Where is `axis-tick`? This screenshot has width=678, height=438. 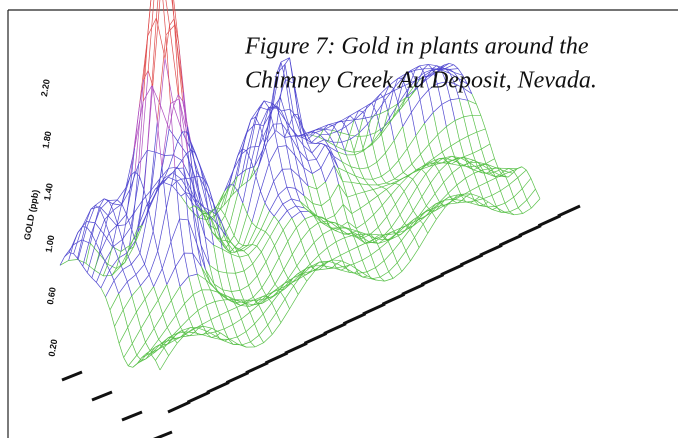
axis-tick is located at coordinates (354, 319).